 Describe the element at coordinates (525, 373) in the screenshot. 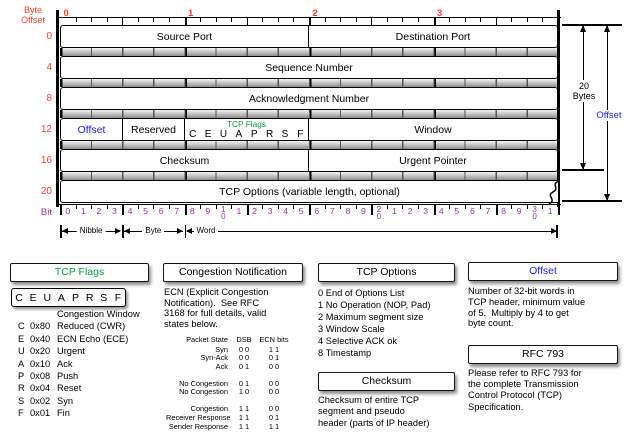

I see `body-line: Please refer to RFC 793 for` at that location.